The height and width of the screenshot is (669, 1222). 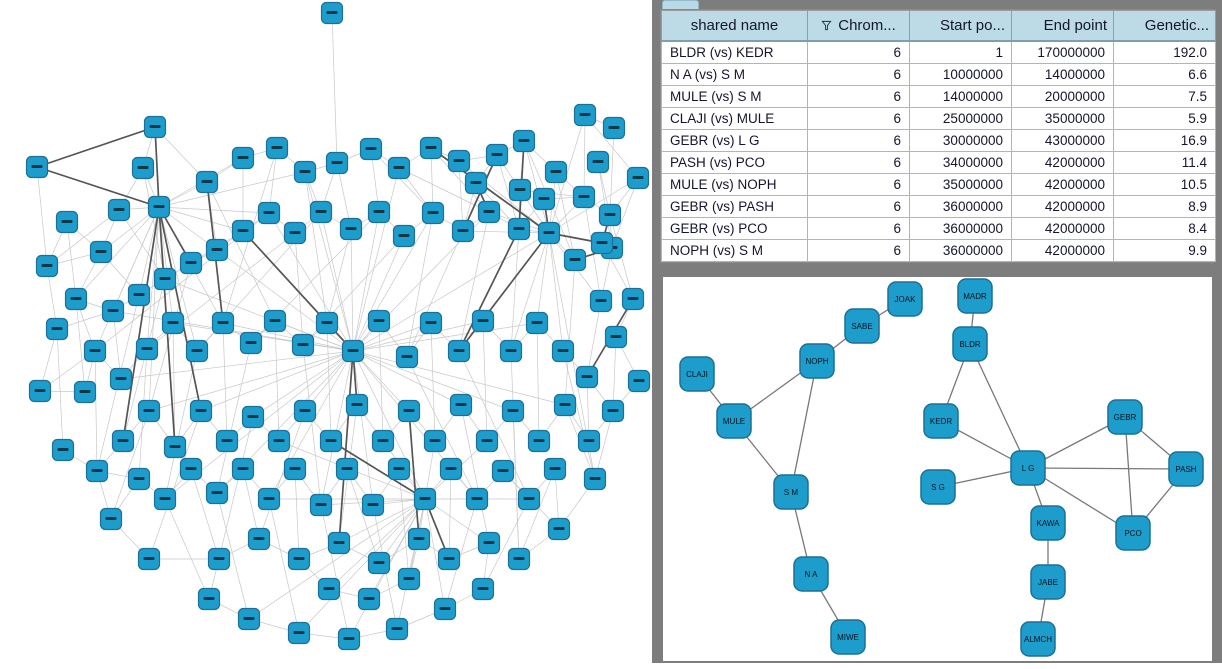 What do you see at coordinates (1186, 469) in the screenshot?
I see `network-node-pash: PASH` at bounding box center [1186, 469].